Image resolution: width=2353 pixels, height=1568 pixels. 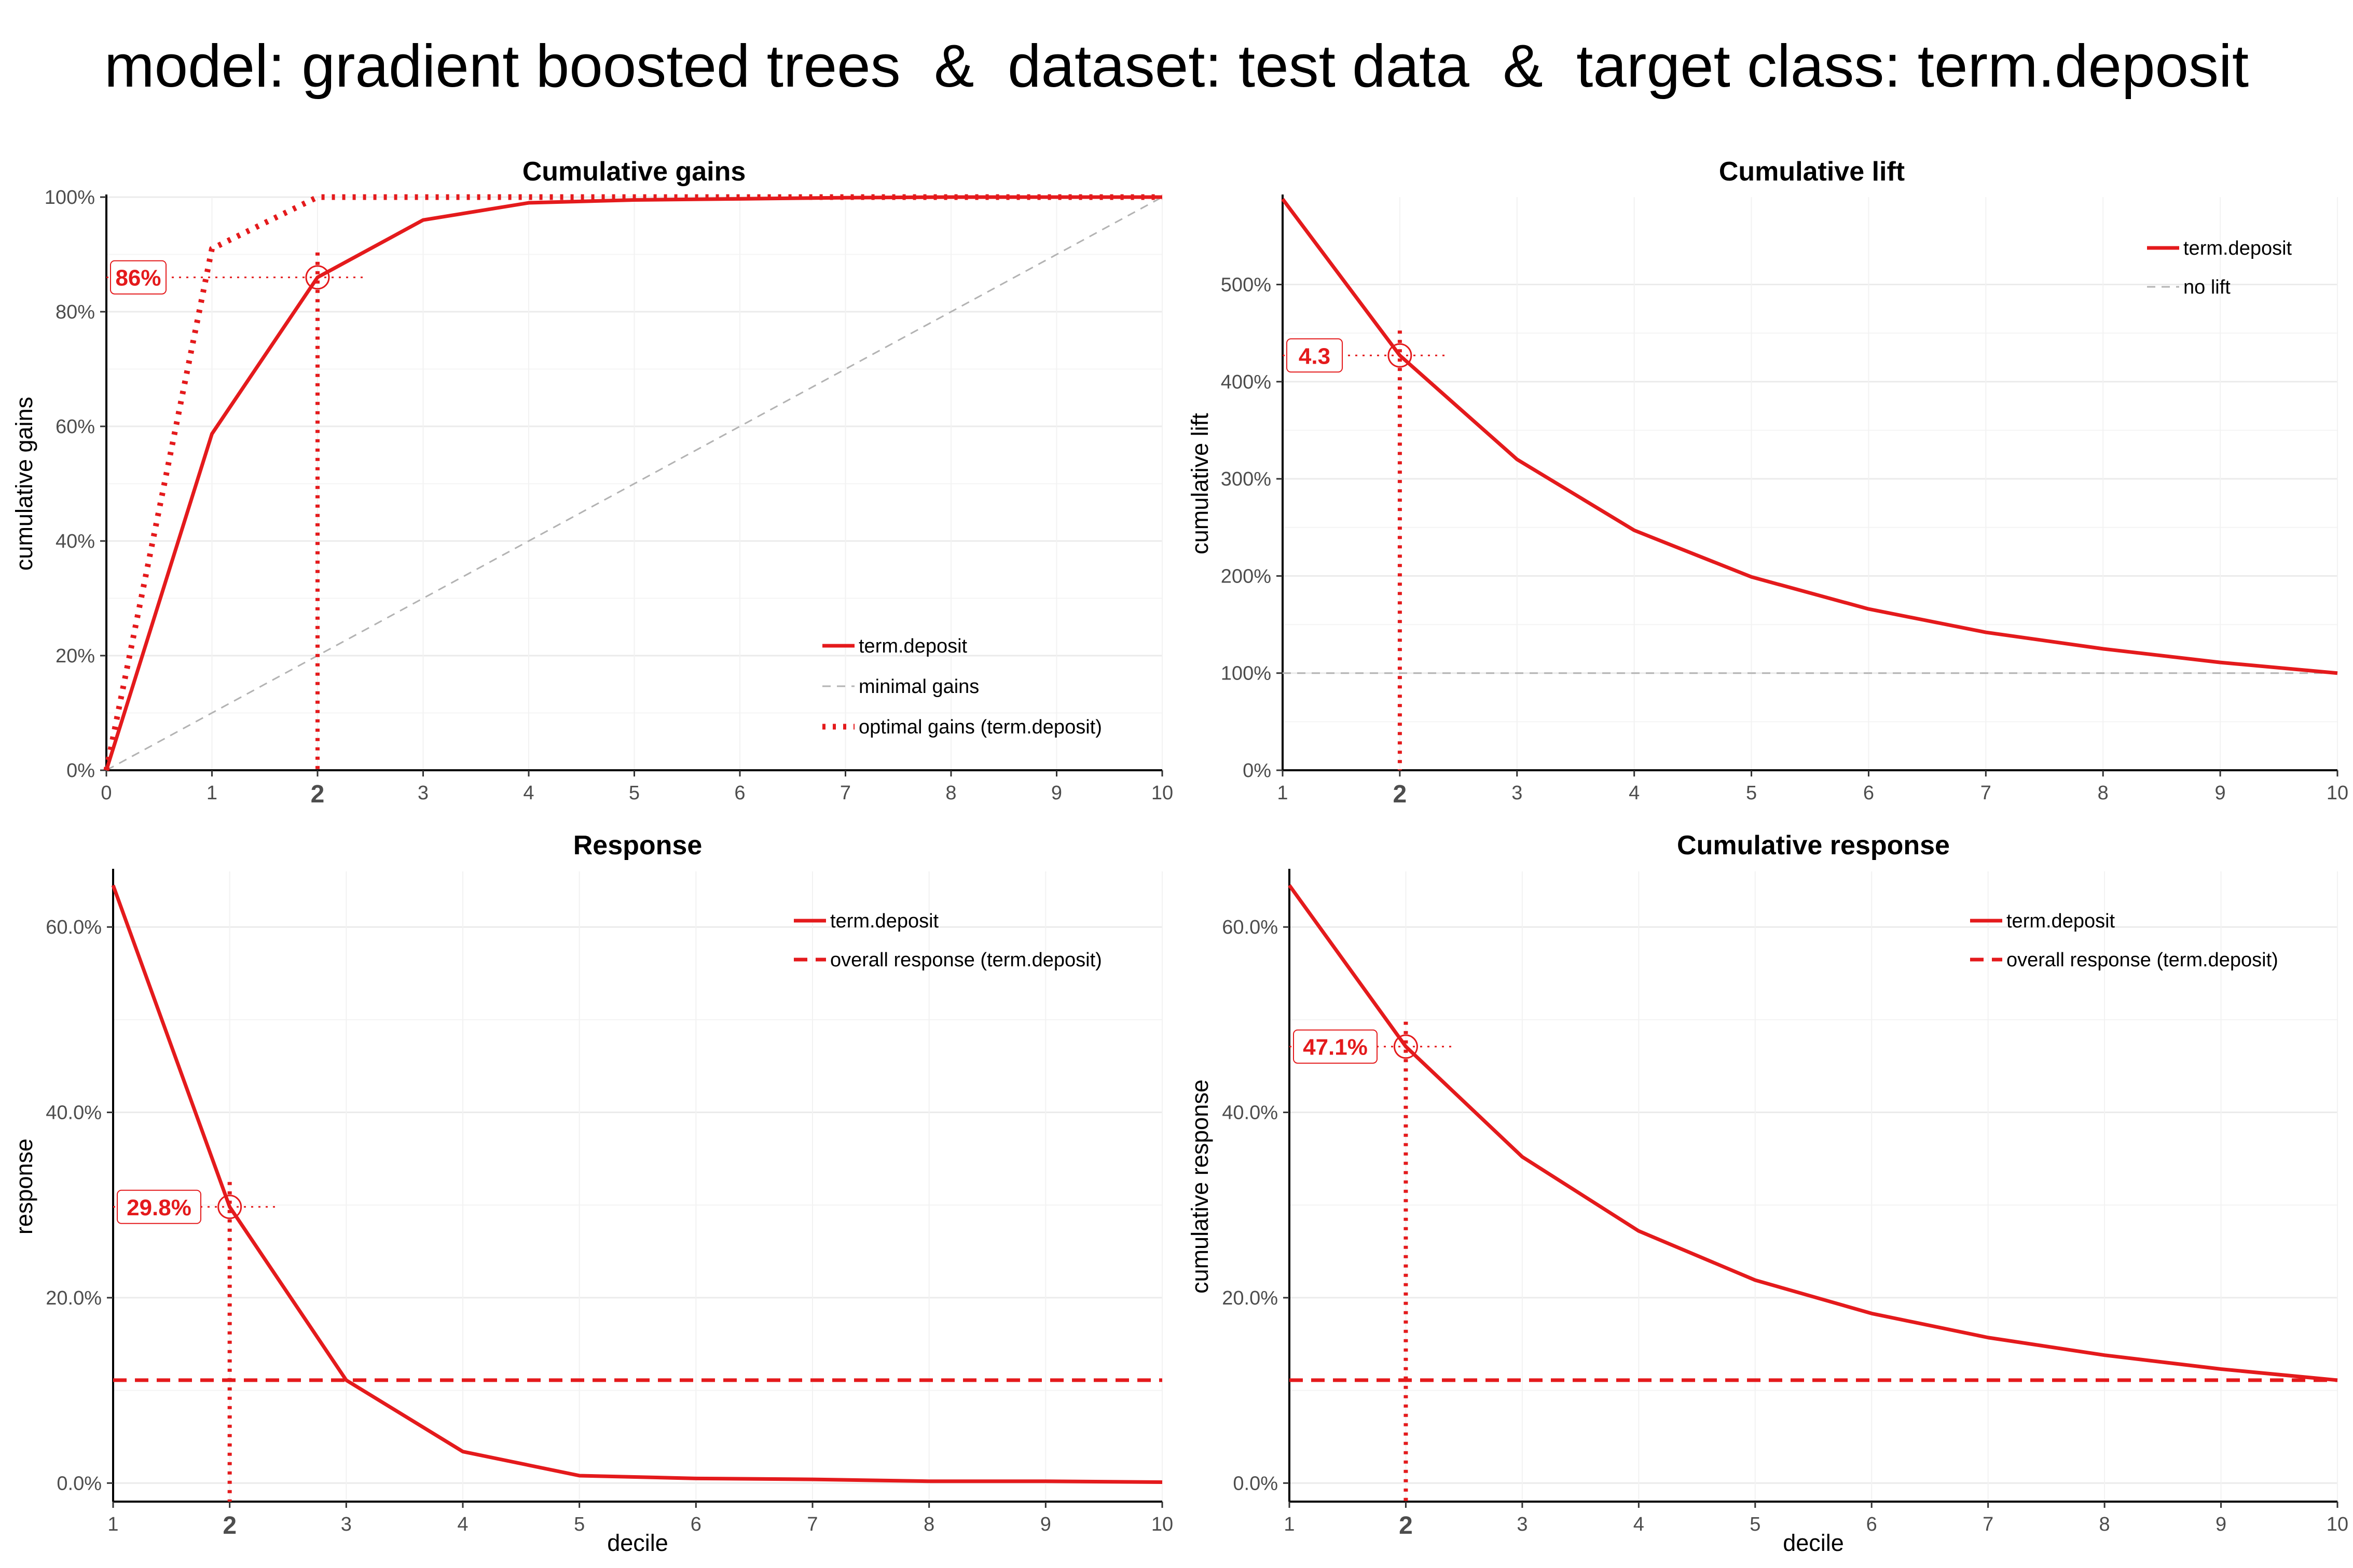 What do you see at coordinates (980, 727) in the screenshot?
I see `legend-label: optimal gains (term.deposit)` at bounding box center [980, 727].